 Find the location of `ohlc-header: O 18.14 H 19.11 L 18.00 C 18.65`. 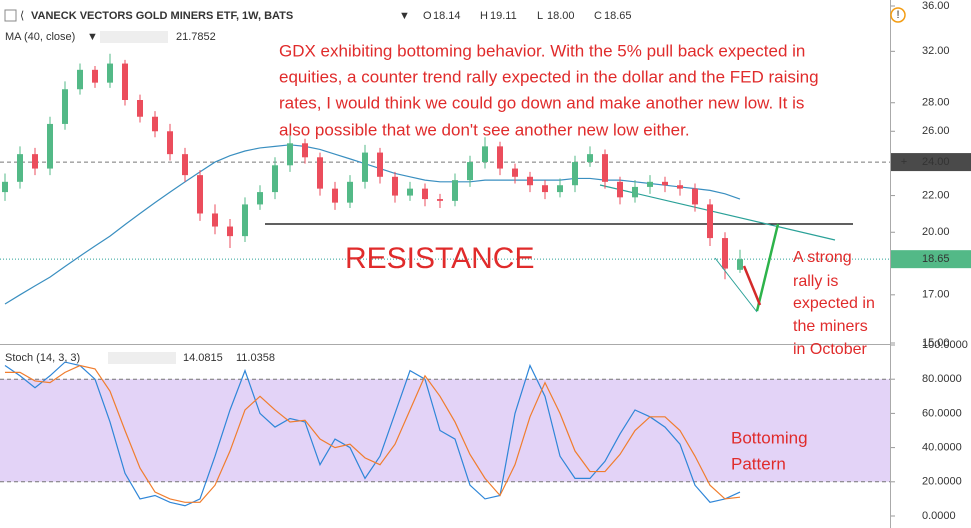

ohlc-header: O 18.14 H 19.11 L 18.00 C 18.65 is located at coordinates (527, 16).